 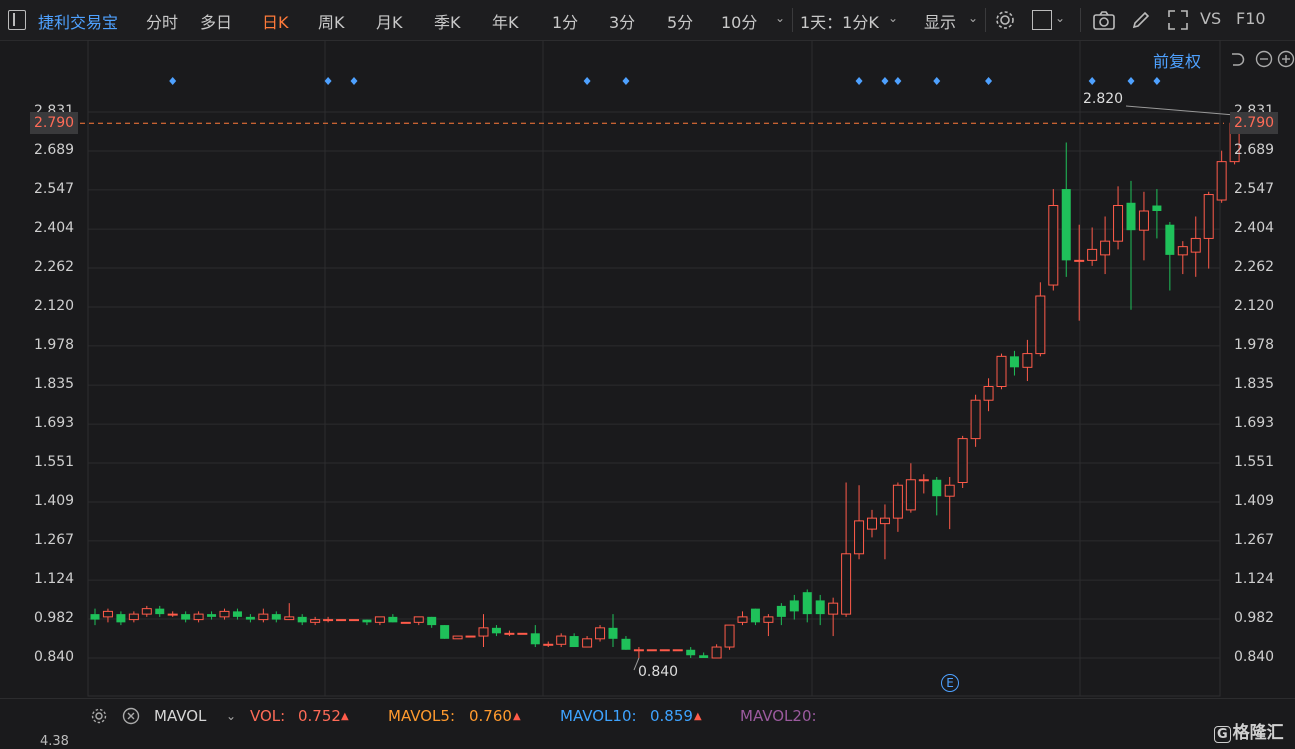 I want to click on price-adjust-label: 前复权, so click(x=1177, y=61).